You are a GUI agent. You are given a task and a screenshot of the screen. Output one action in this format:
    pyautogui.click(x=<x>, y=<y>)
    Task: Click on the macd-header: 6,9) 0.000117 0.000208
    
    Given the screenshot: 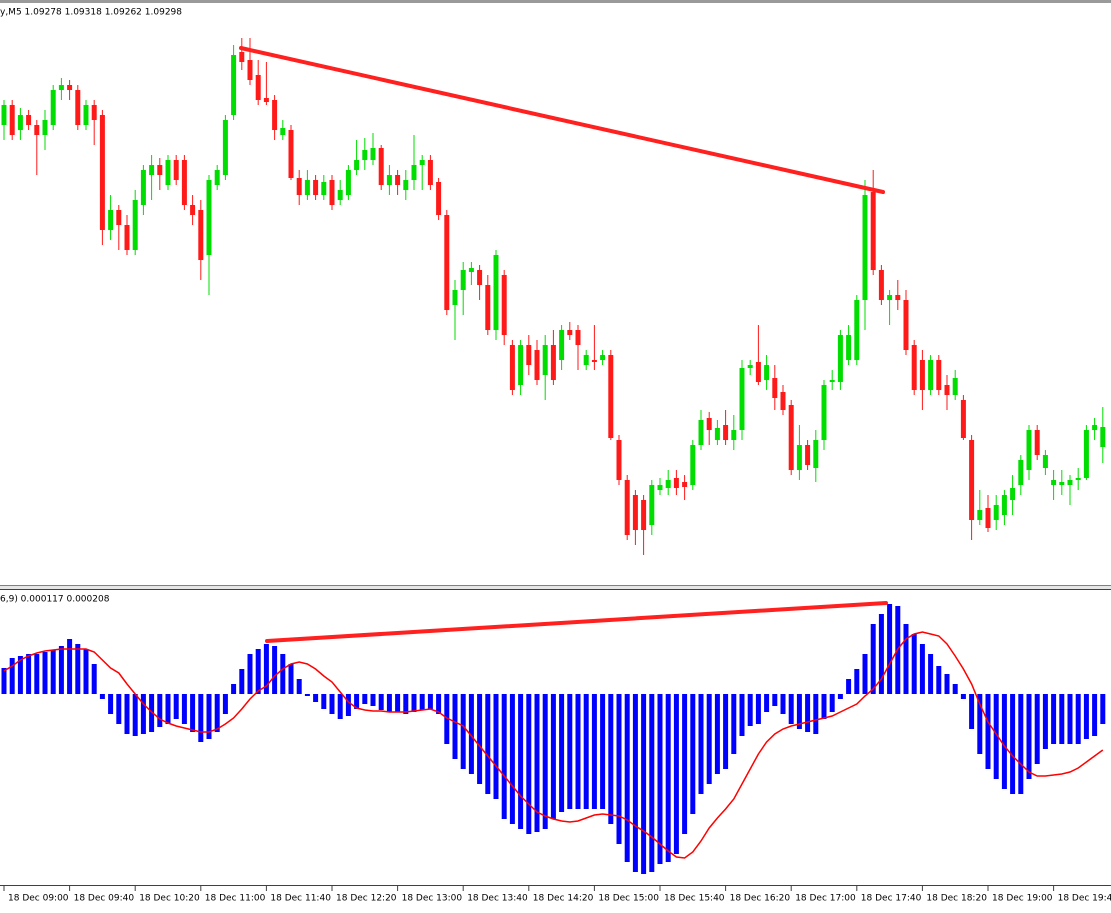 What is the action you would take?
    pyautogui.click(x=55, y=600)
    